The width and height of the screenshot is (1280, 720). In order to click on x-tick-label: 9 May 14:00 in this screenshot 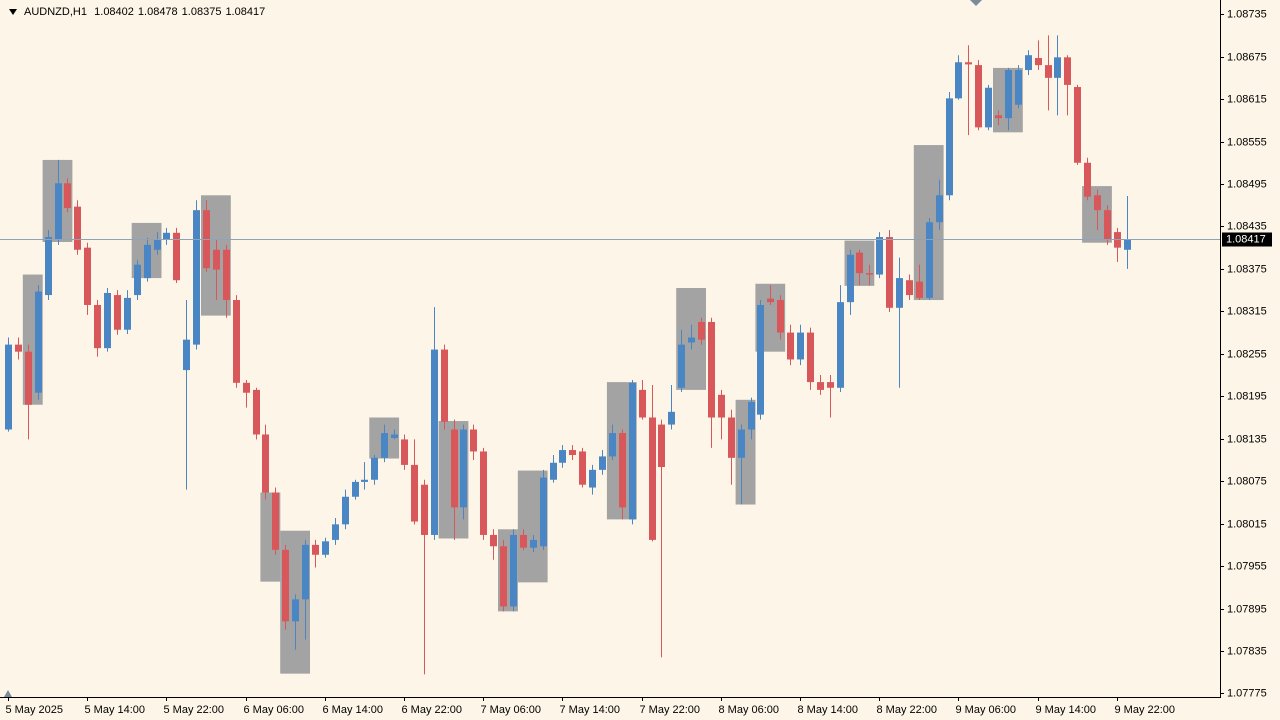, I will do `click(1066, 710)`.